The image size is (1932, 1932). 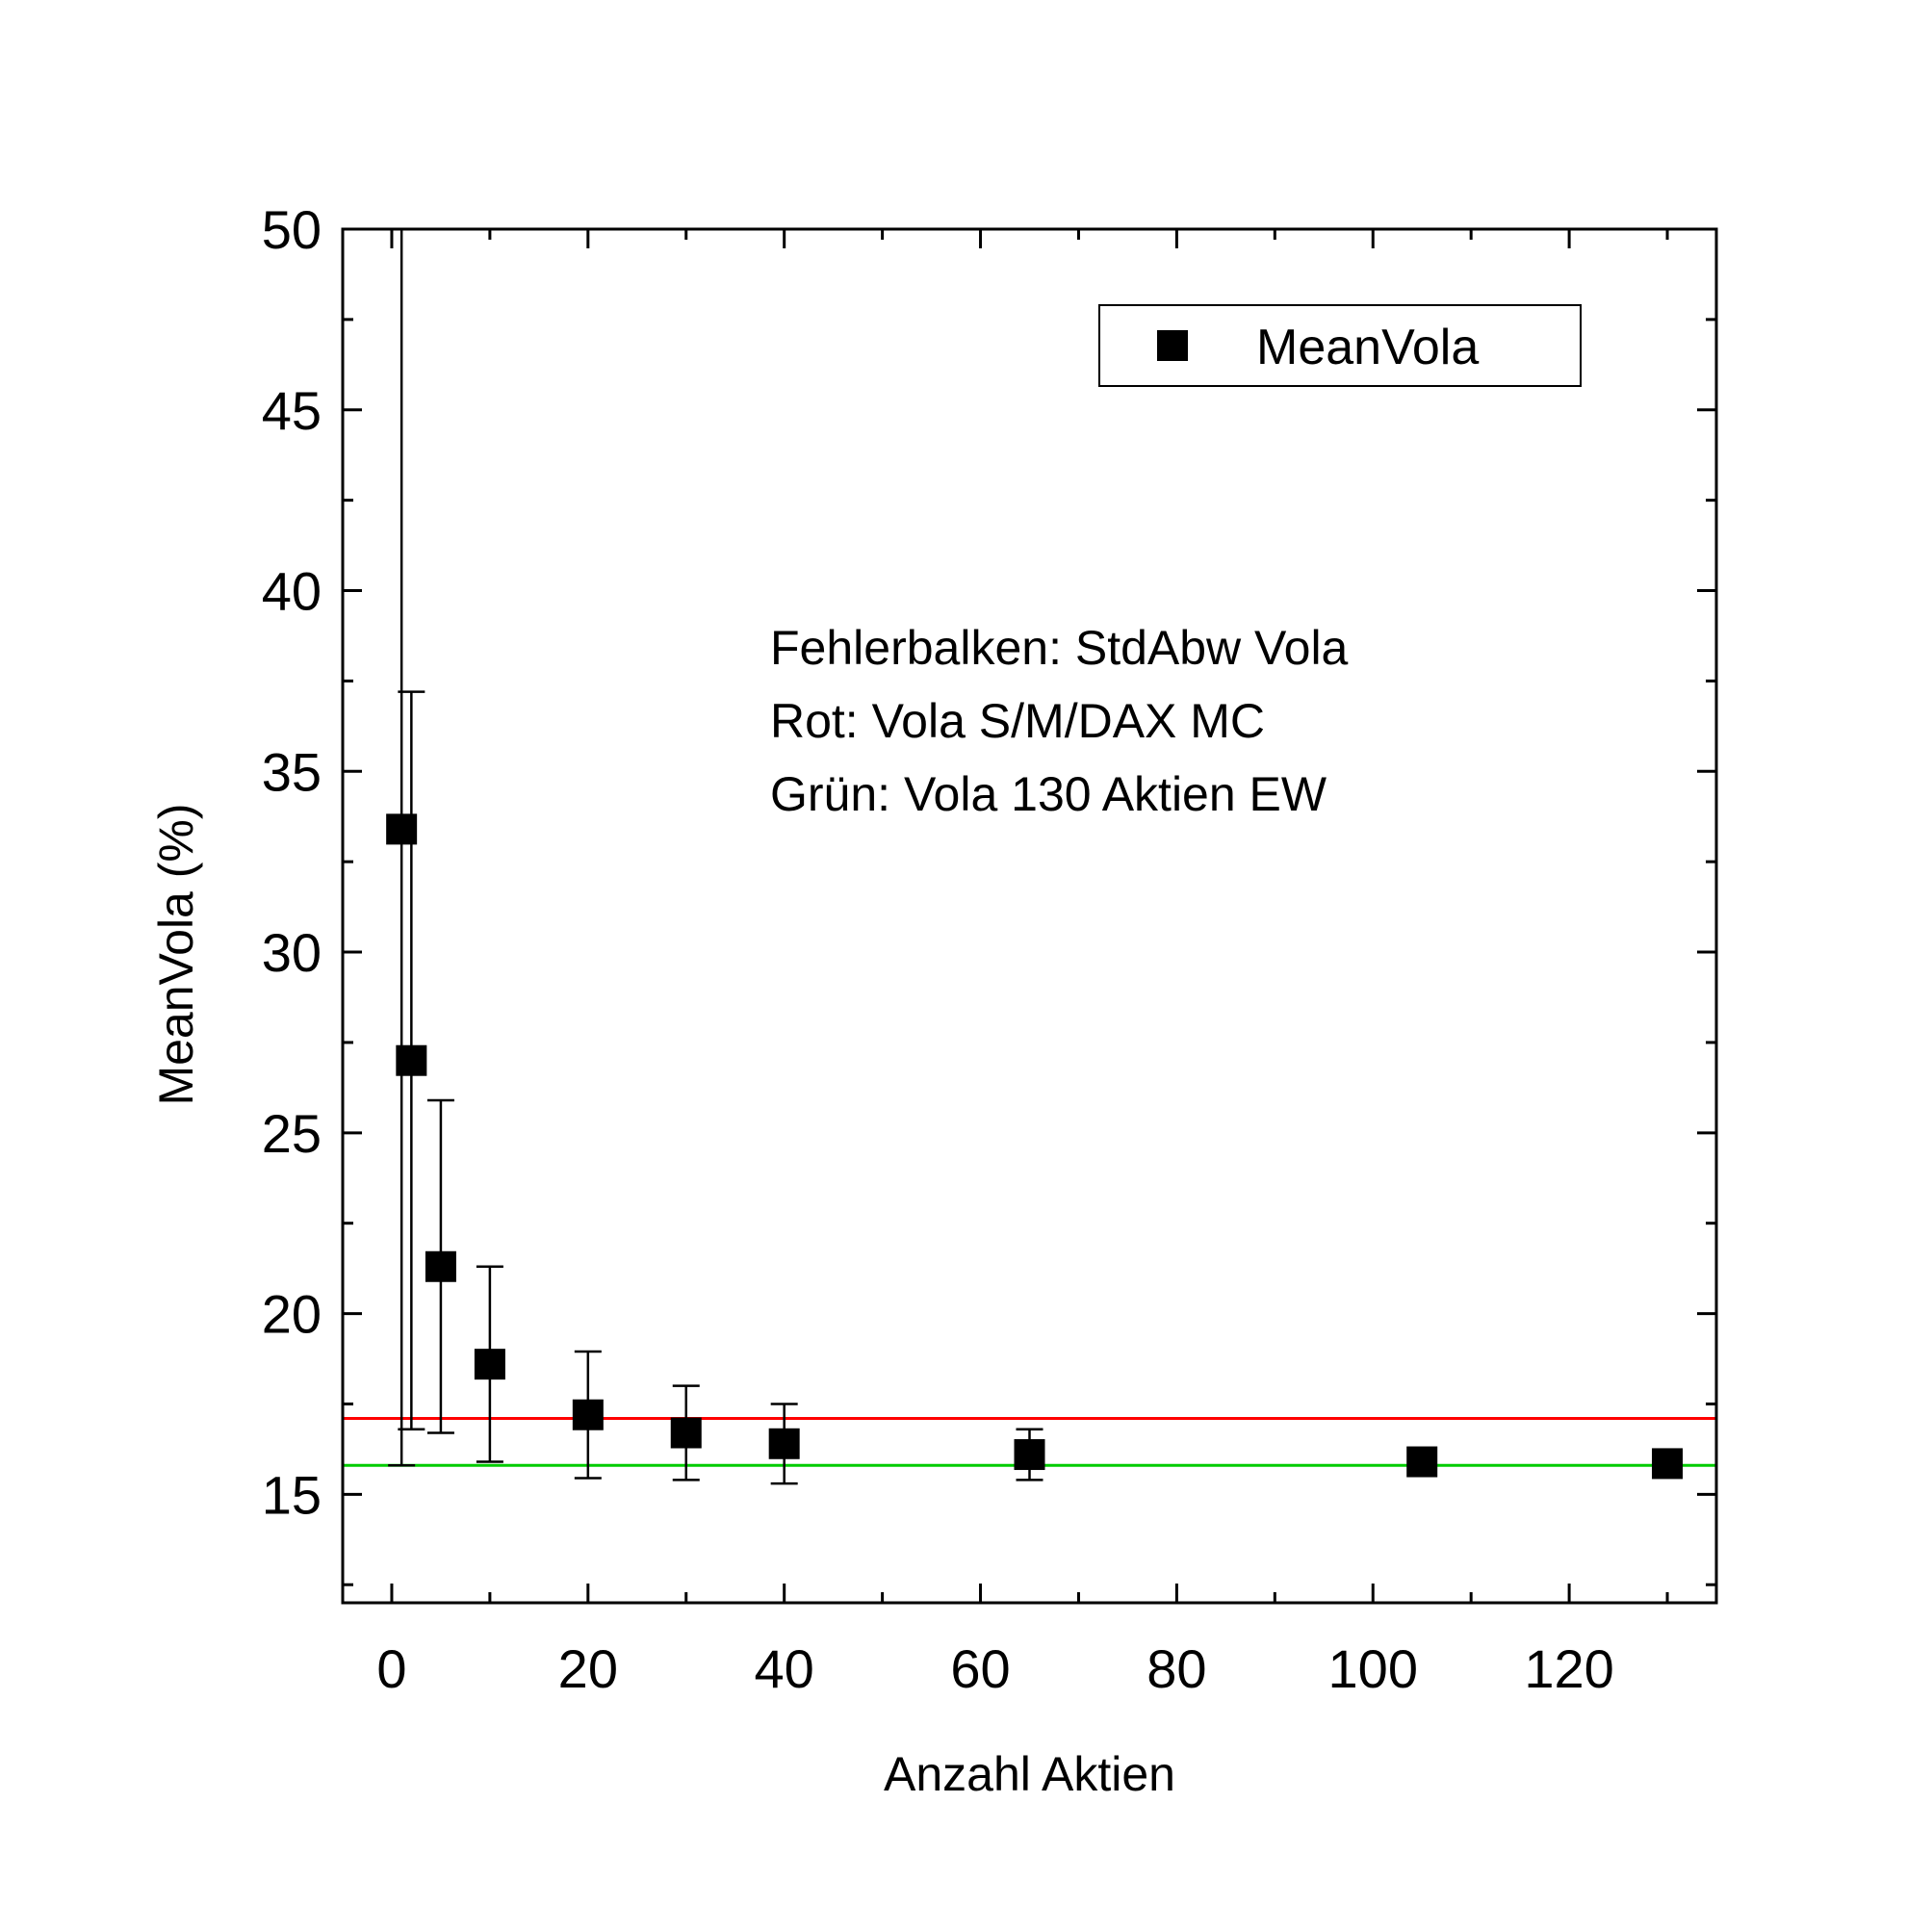 I want to click on legend: MeanVola, so click(x=1340, y=346).